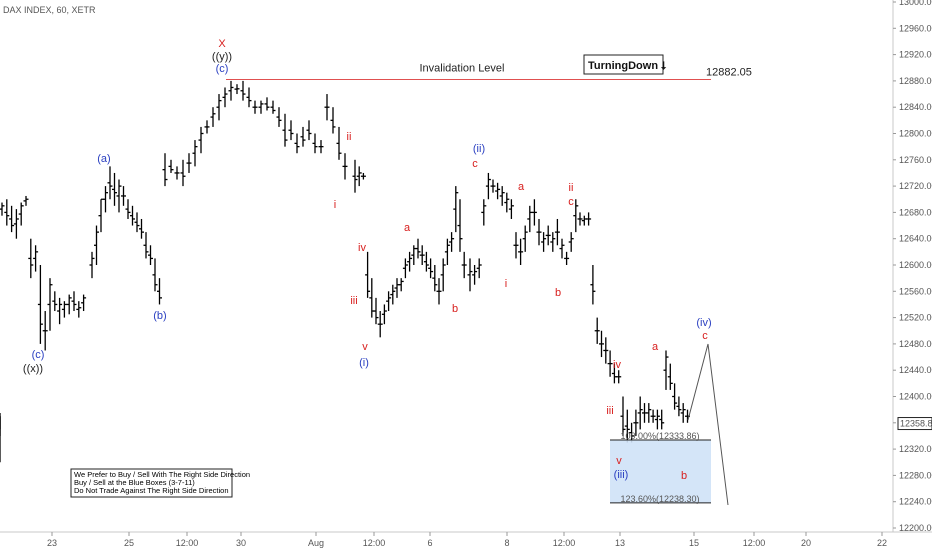 The height and width of the screenshot is (550, 932). Describe the element at coordinates (461, 69) in the screenshot. I see `invalidation-label: Invalidation Level` at that location.